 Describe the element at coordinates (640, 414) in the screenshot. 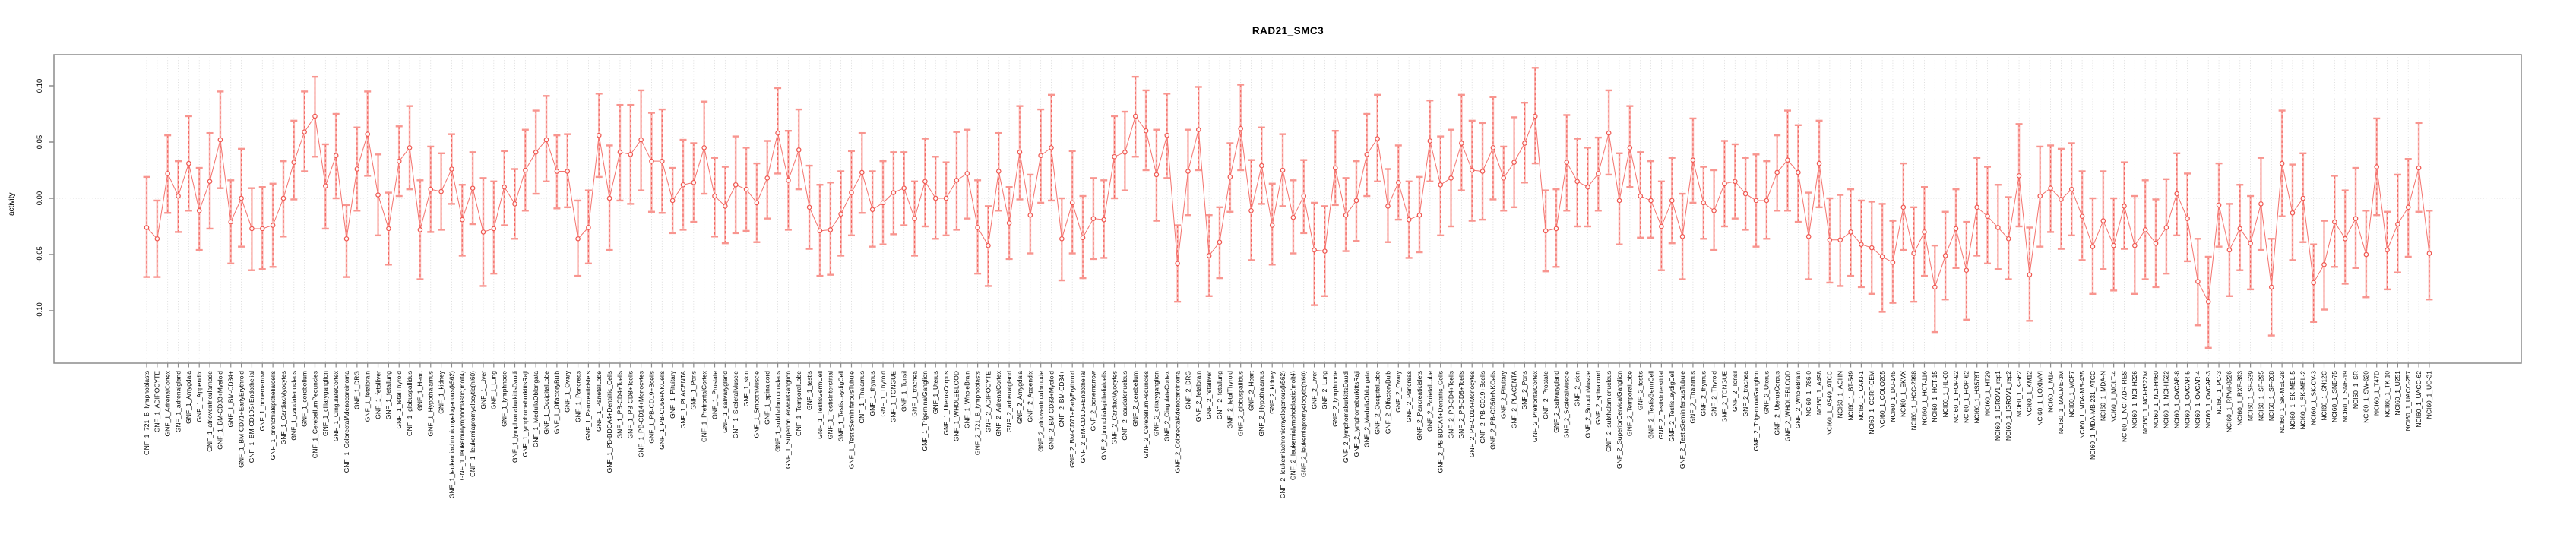

I see `x-category-label: GNF_1_PB-CD14+Monocytes` at that location.